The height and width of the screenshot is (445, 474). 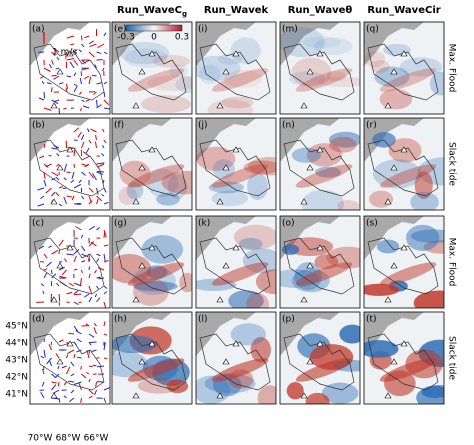 I want to click on panel-label: (h), so click(x=120, y=320).